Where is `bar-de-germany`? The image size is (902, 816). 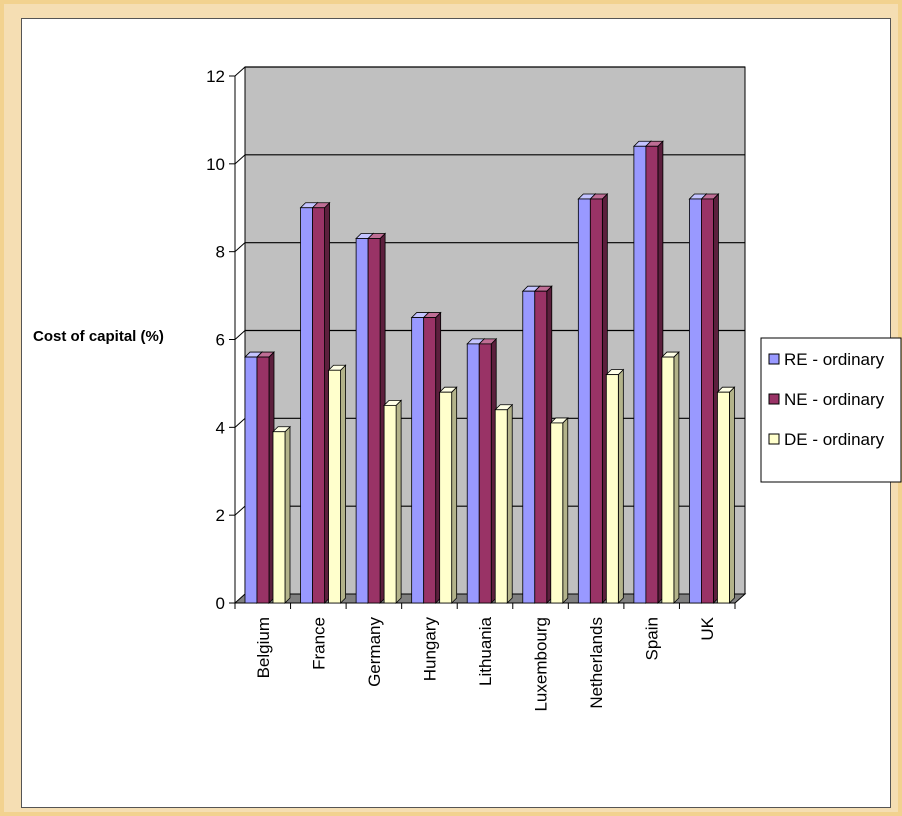
bar-de-germany is located at coordinates (393, 501).